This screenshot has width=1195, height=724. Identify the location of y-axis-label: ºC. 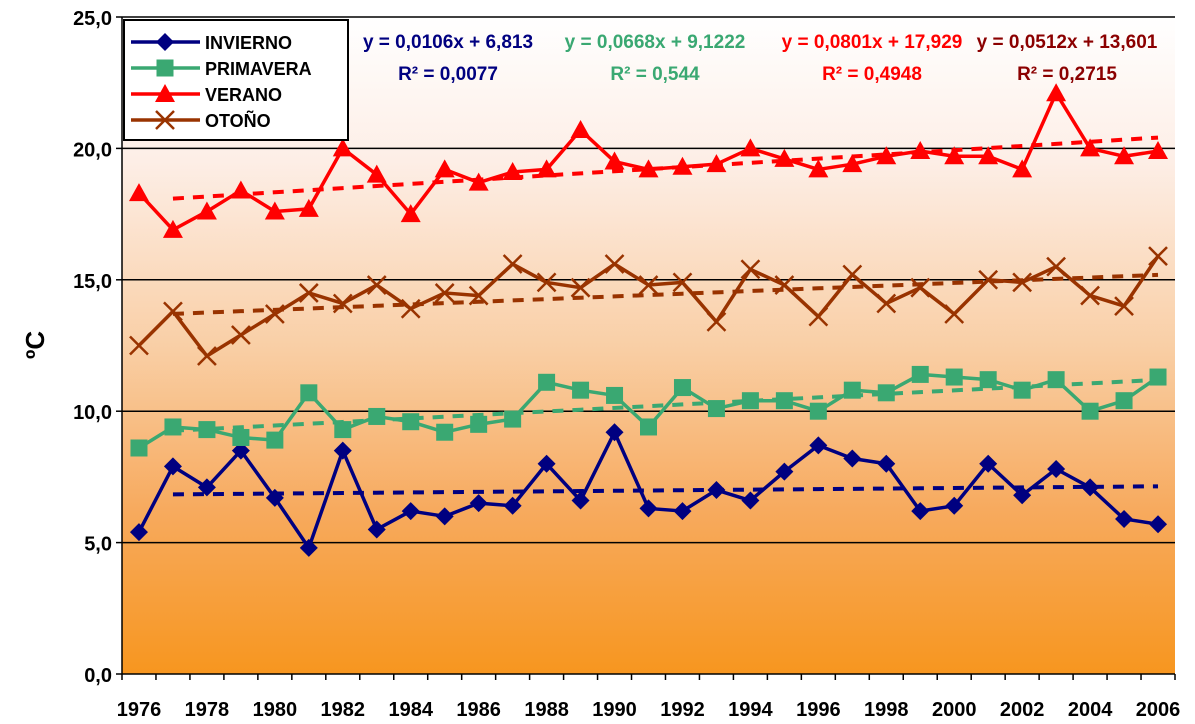
(35, 345).